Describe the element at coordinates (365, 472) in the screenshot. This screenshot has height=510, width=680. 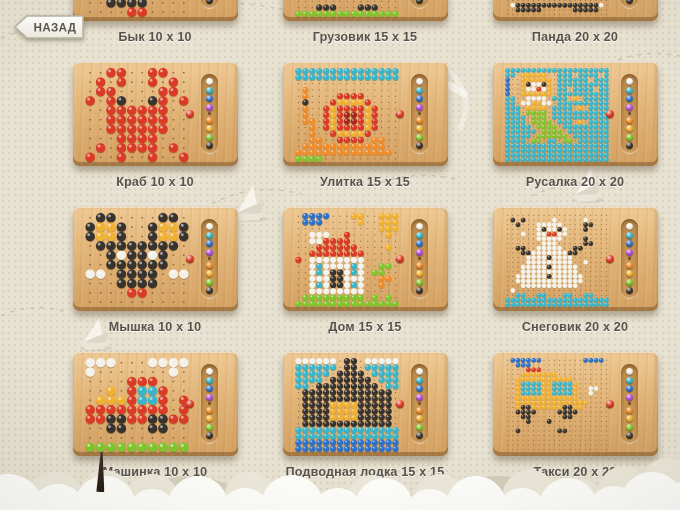
I see `level-title: Подводная лодка 15 x 15` at that location.